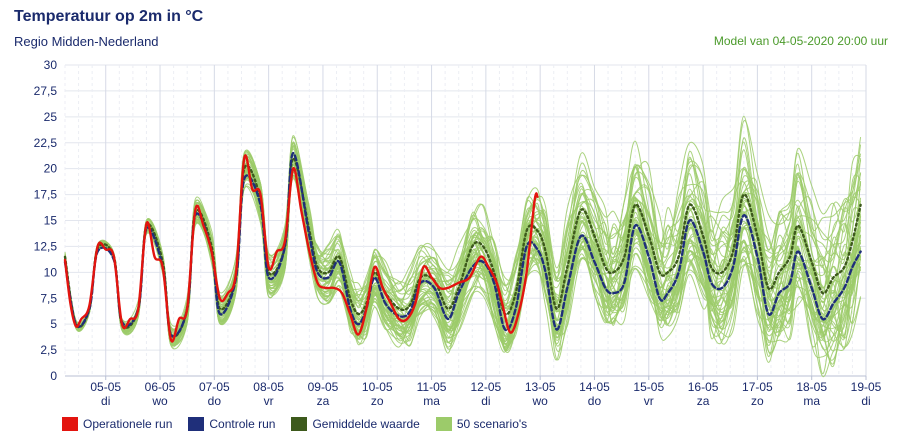 The width and height of the screenshot is (900, 445). I want to click on x-tick-date: 09-05, so click(323, 387).